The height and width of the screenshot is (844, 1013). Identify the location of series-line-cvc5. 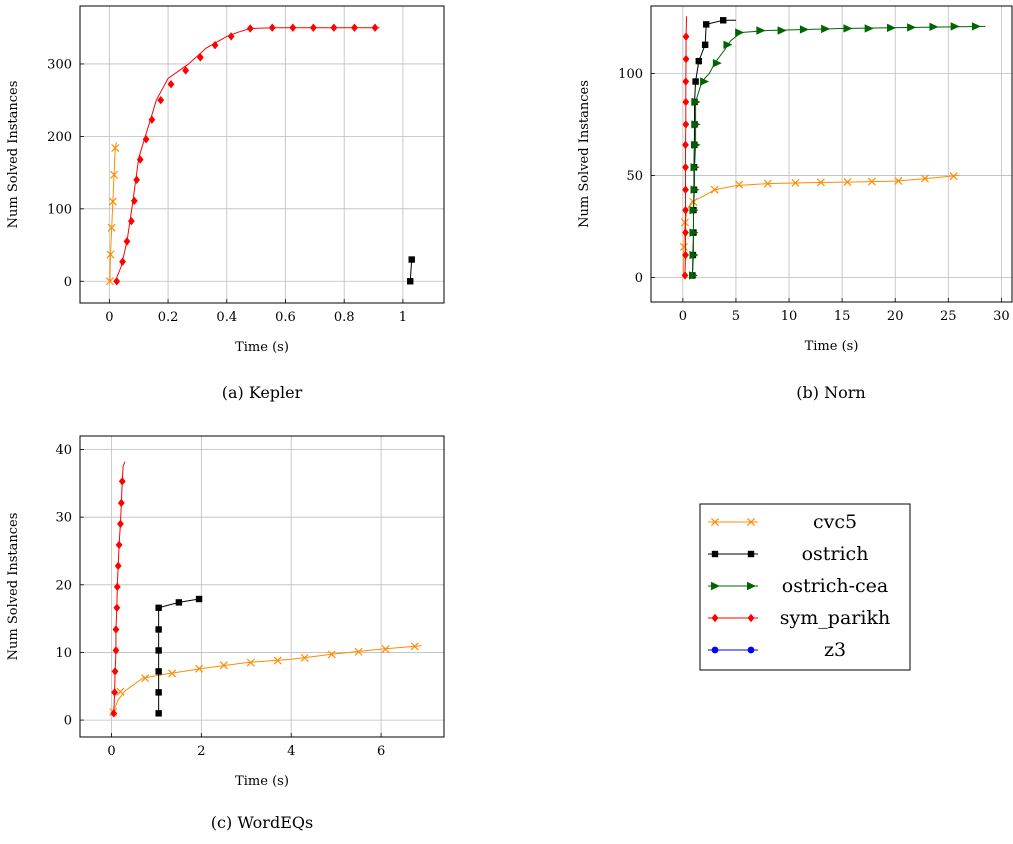
(113, 212).